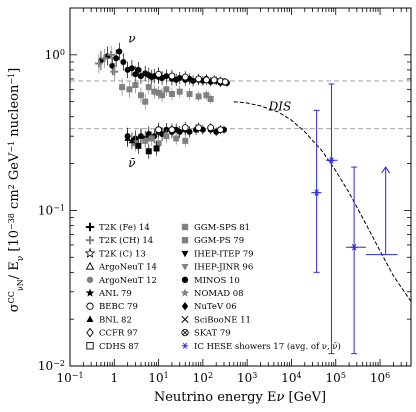  Describe the element at coordinates (203, 378) in the screenshot. I see `x-tick-label: 10²` at that location.